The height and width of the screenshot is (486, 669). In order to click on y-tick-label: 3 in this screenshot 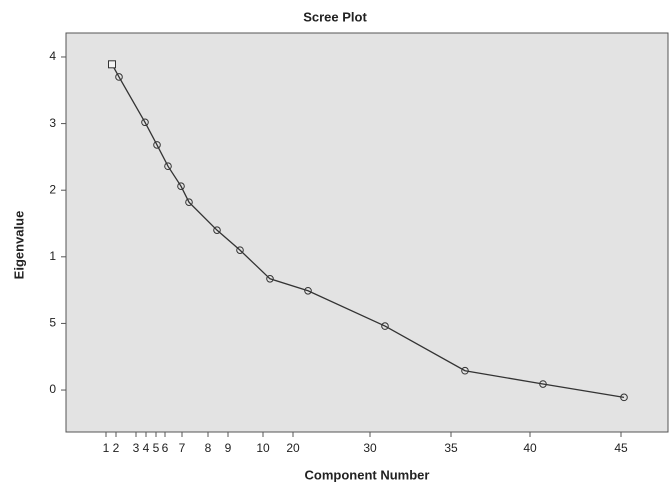, I will do `click(52, 123)`.